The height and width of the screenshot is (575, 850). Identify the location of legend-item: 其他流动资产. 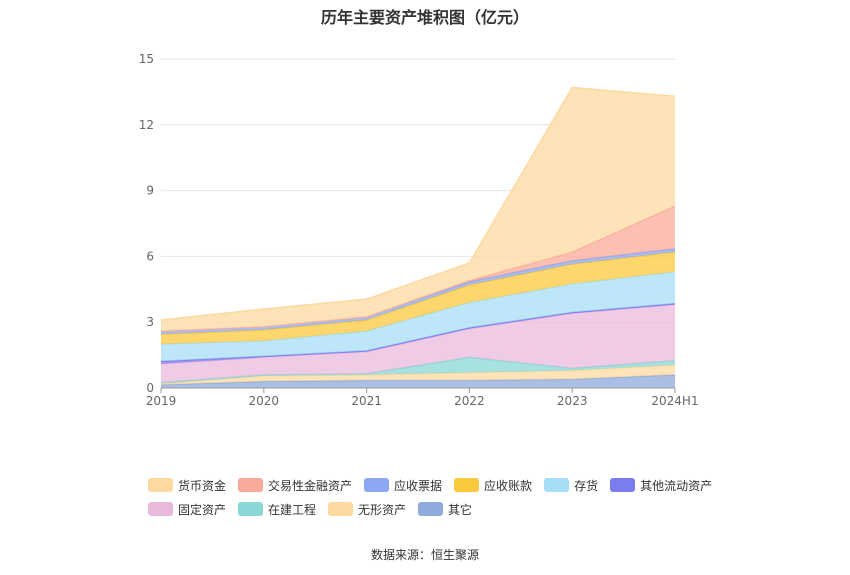
(661, 485).